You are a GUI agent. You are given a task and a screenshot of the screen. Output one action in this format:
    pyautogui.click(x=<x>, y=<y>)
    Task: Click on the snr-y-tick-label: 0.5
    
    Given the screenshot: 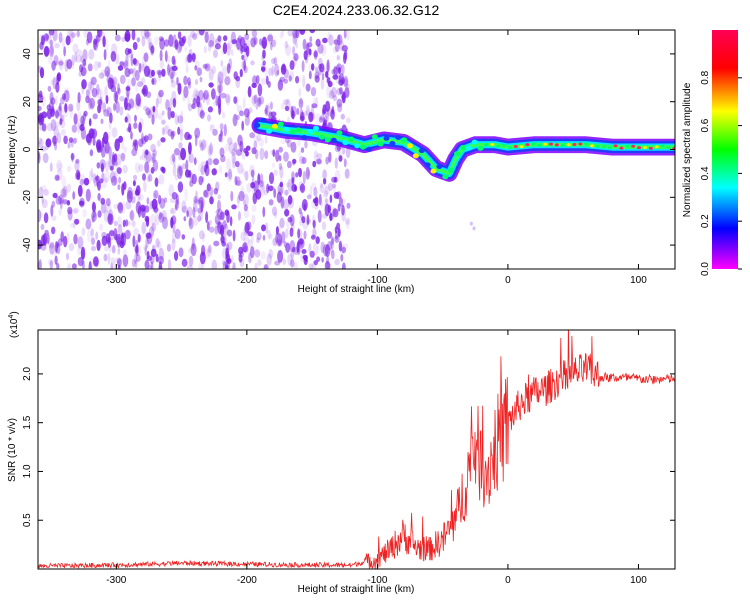 What is the action you would take?
    pyautogui.click(x=27, y=520)
    